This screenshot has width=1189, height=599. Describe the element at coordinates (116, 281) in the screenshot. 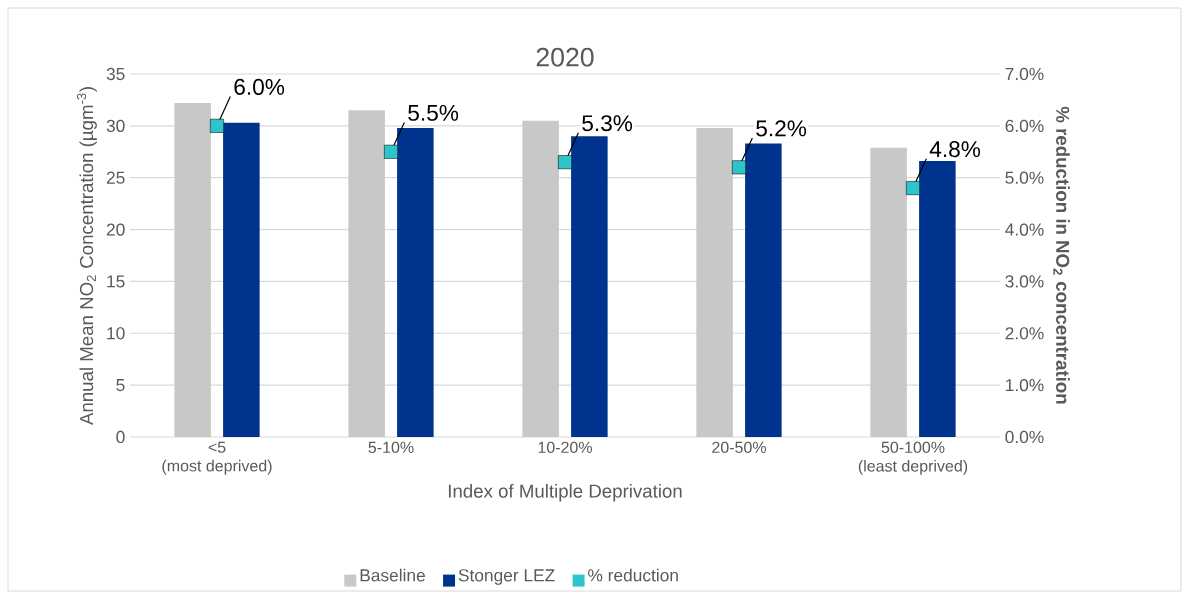

I see `y-tick-label: 15` at that location.